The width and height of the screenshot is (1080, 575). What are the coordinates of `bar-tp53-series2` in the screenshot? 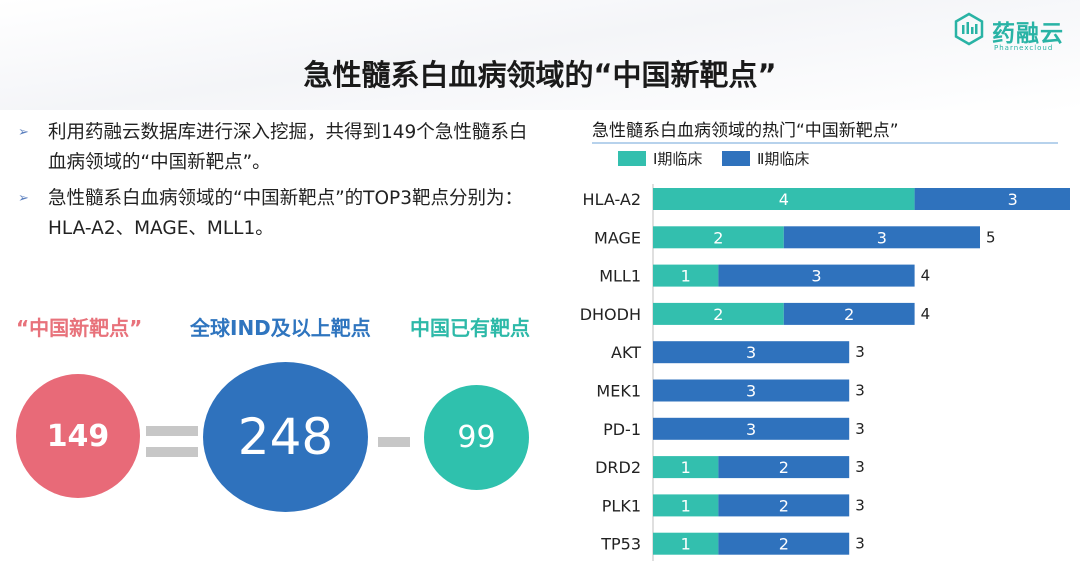 It's located at (784, 543).